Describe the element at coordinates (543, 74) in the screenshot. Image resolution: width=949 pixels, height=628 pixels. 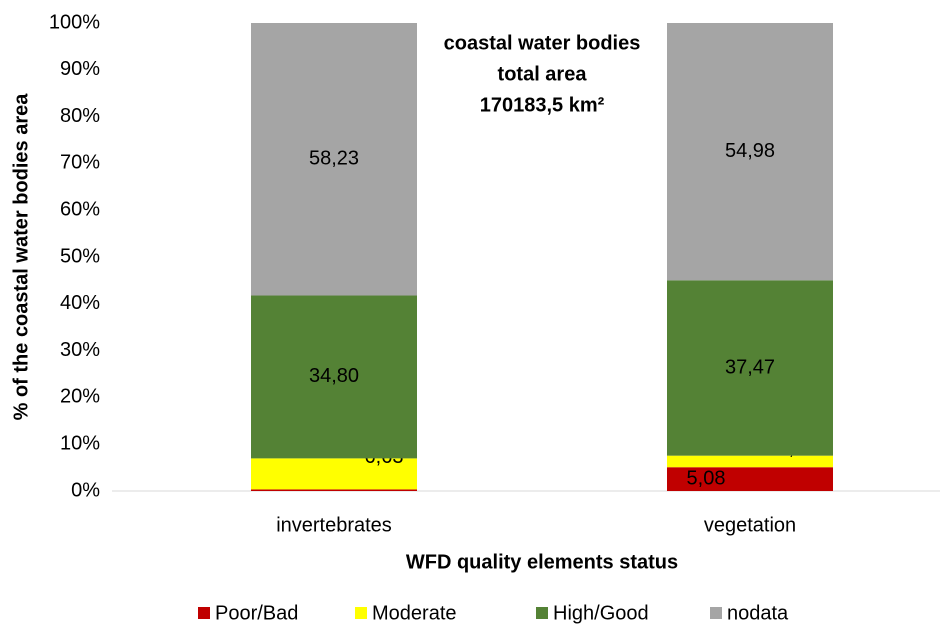
I see `annotation: total area` at that location.